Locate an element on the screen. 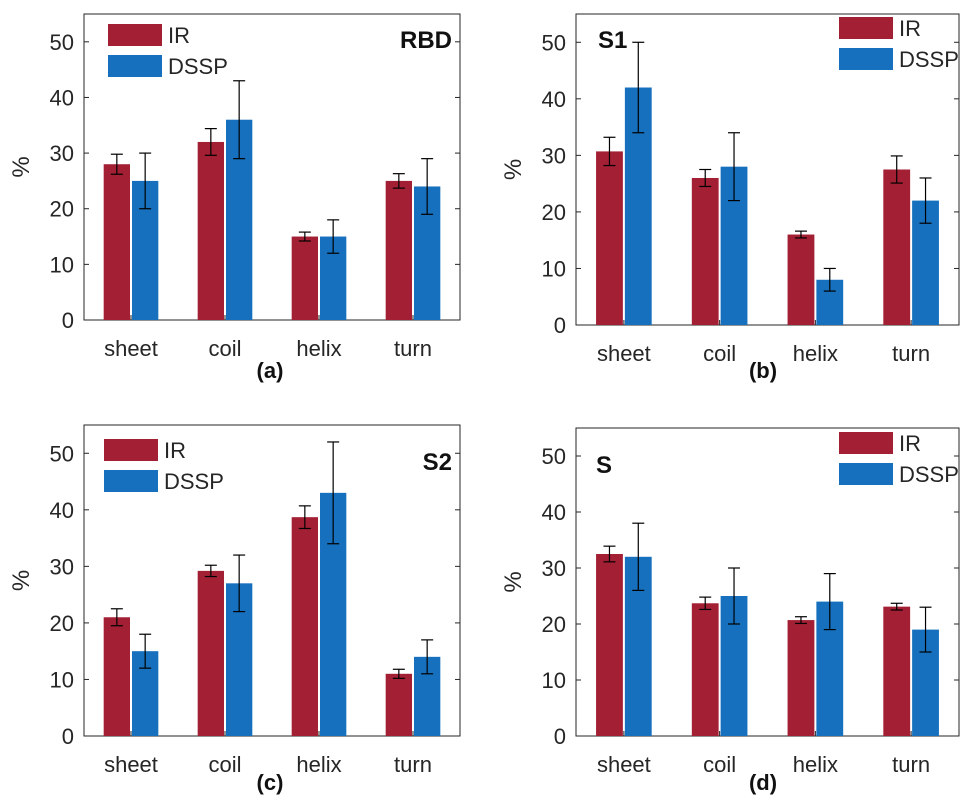  panel-tag: RBD is located at coordinates (426, 40).